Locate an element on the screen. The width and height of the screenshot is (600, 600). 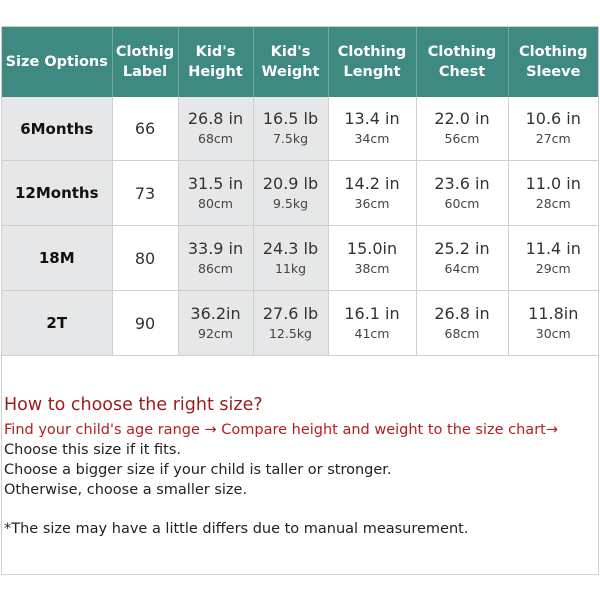
weight-kg: 12.5kg is located at coordinates (290, 333).